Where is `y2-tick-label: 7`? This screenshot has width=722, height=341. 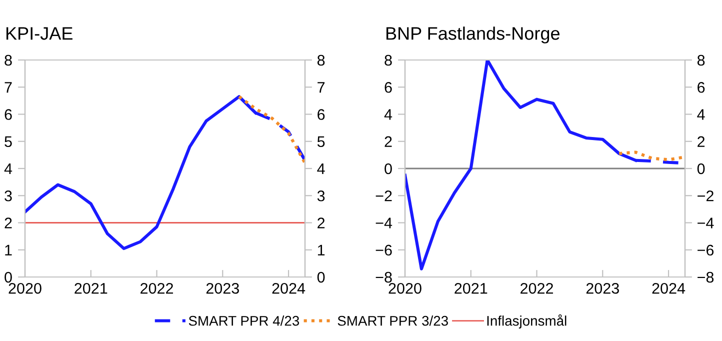 y2-tick-label: 7 is located at coordinates (321, 87).